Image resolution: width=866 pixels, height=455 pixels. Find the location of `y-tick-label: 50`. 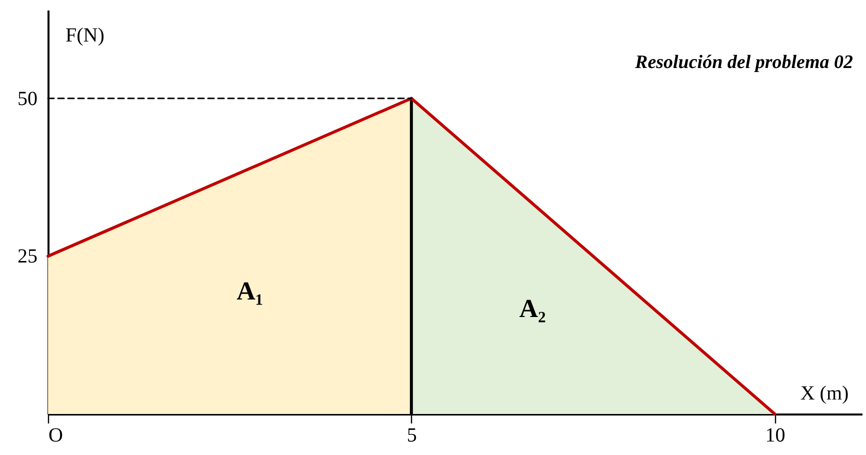

y-tick-label: 50 is located at coordinates (28, 99).